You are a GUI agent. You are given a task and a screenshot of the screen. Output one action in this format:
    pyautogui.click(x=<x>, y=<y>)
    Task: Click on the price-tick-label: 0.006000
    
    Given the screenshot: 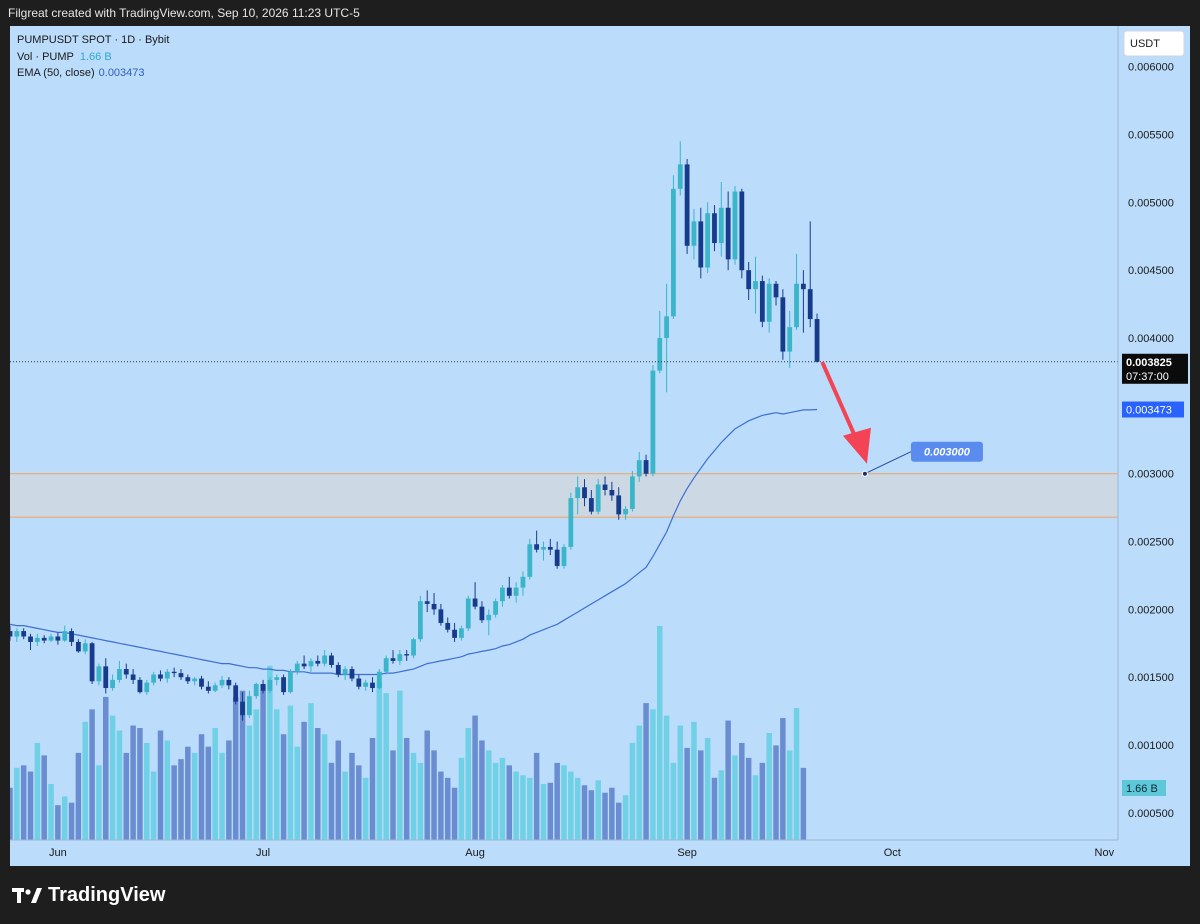 What is the action you would take?
    pyautogui.click(x=1151, y=68)
    